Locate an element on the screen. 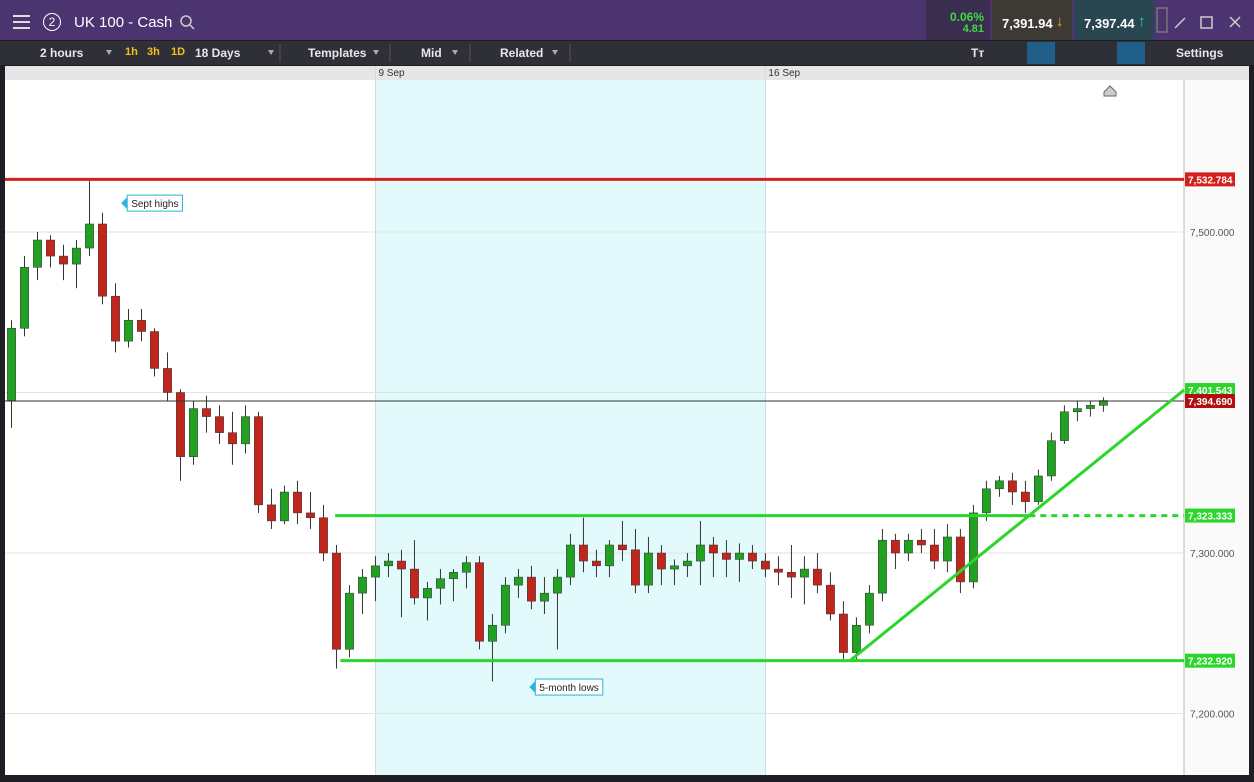 The image size is (1254, 782). sell-arrow: ↓ is located at coordinates (1060, 21).